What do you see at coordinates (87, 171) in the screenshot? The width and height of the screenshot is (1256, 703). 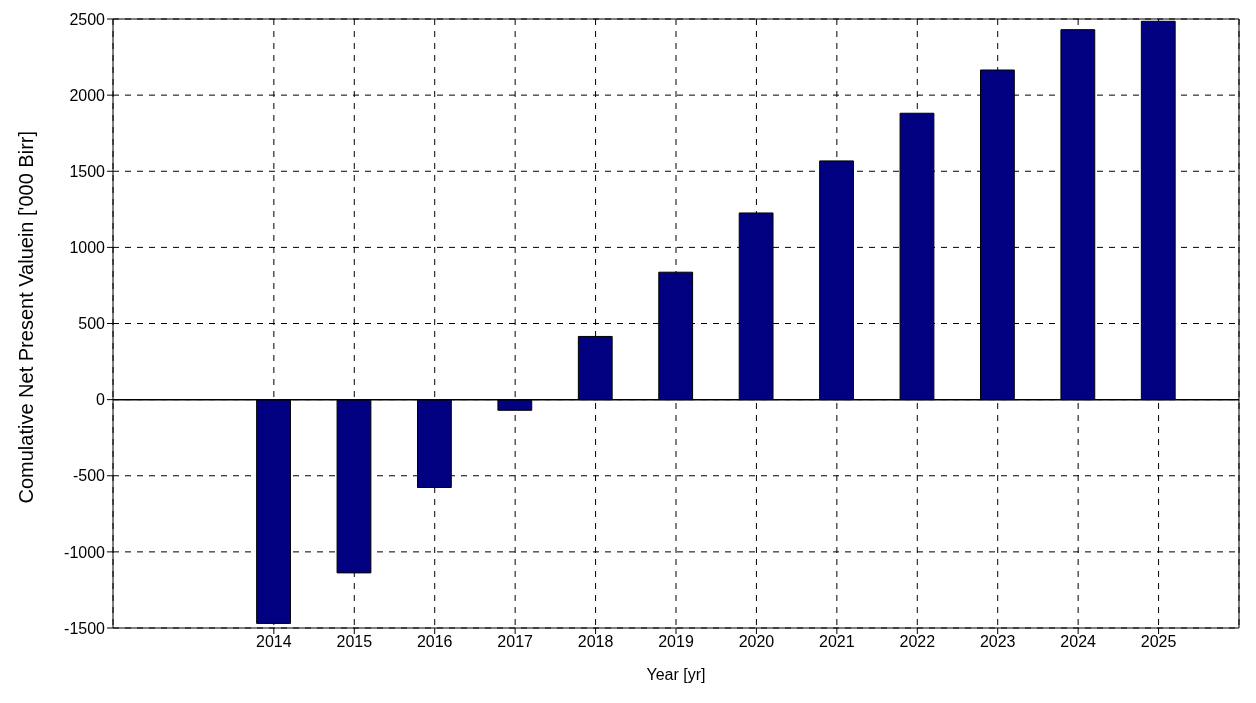 I see `y-tick-label: 1500` at bounding box center [87, 171].